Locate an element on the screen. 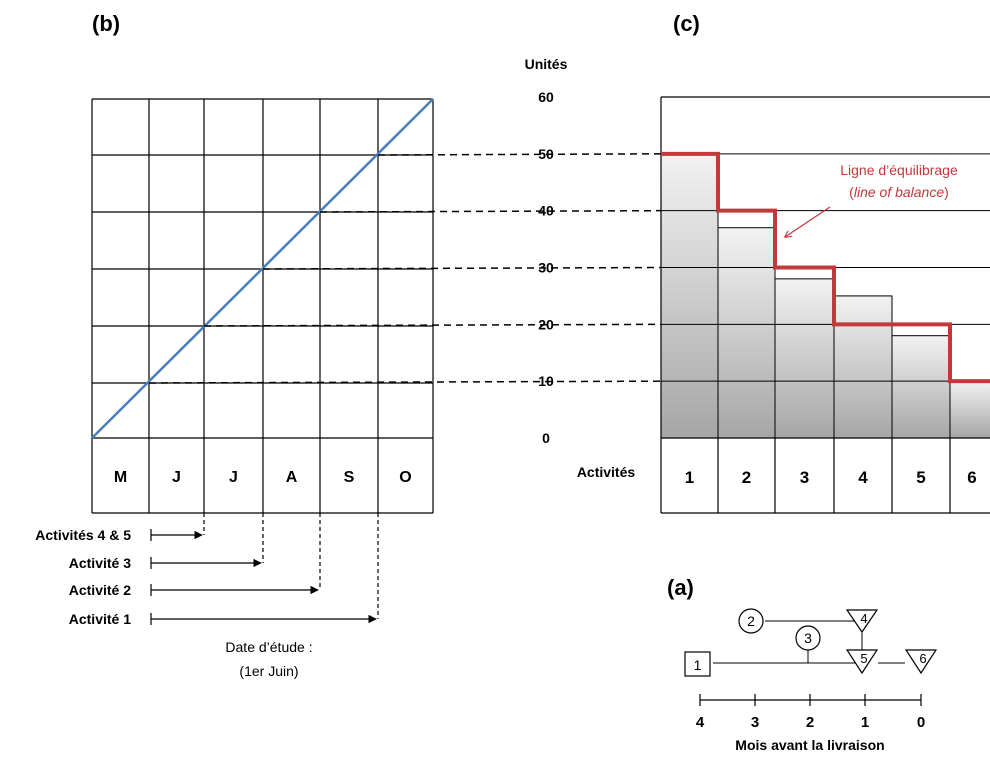 The height and width of the screenshot is (762, 990). y-tick-labels: 60 50 40 30 20 10 0 is located at coordinates (546, 267).